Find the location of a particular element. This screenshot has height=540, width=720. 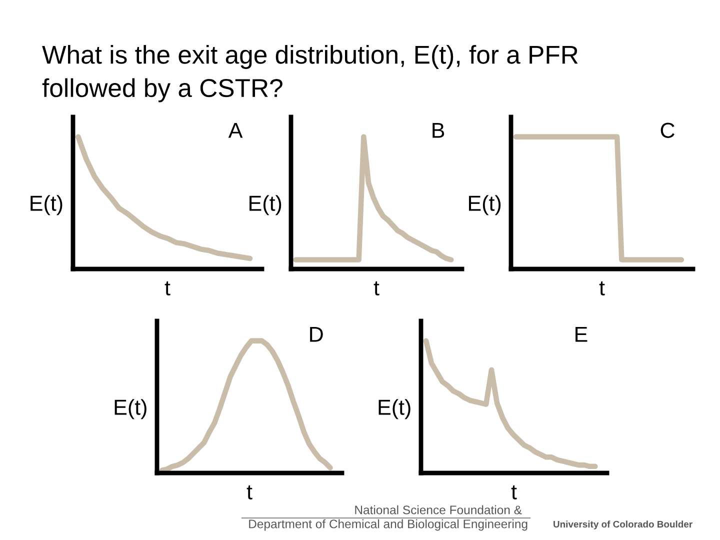

text: National Science Foundation & is located at coordinates (438, 509).